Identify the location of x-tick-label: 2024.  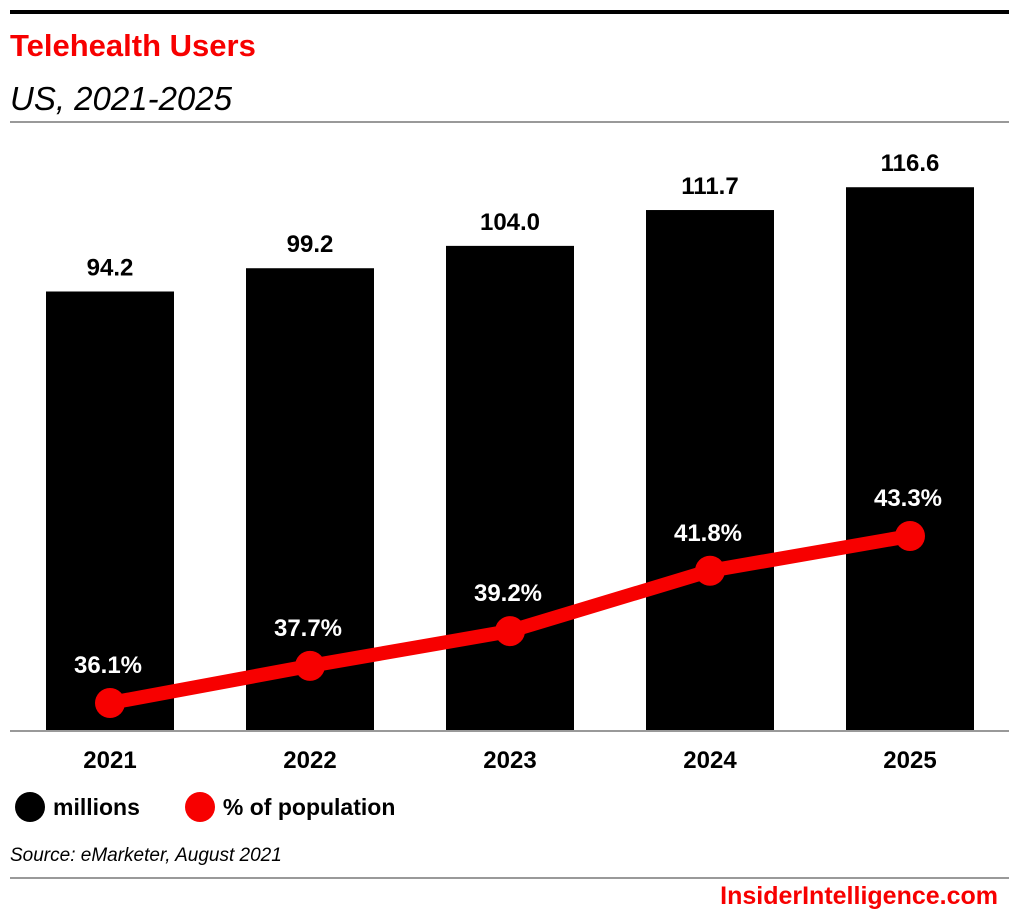
(710, 760).